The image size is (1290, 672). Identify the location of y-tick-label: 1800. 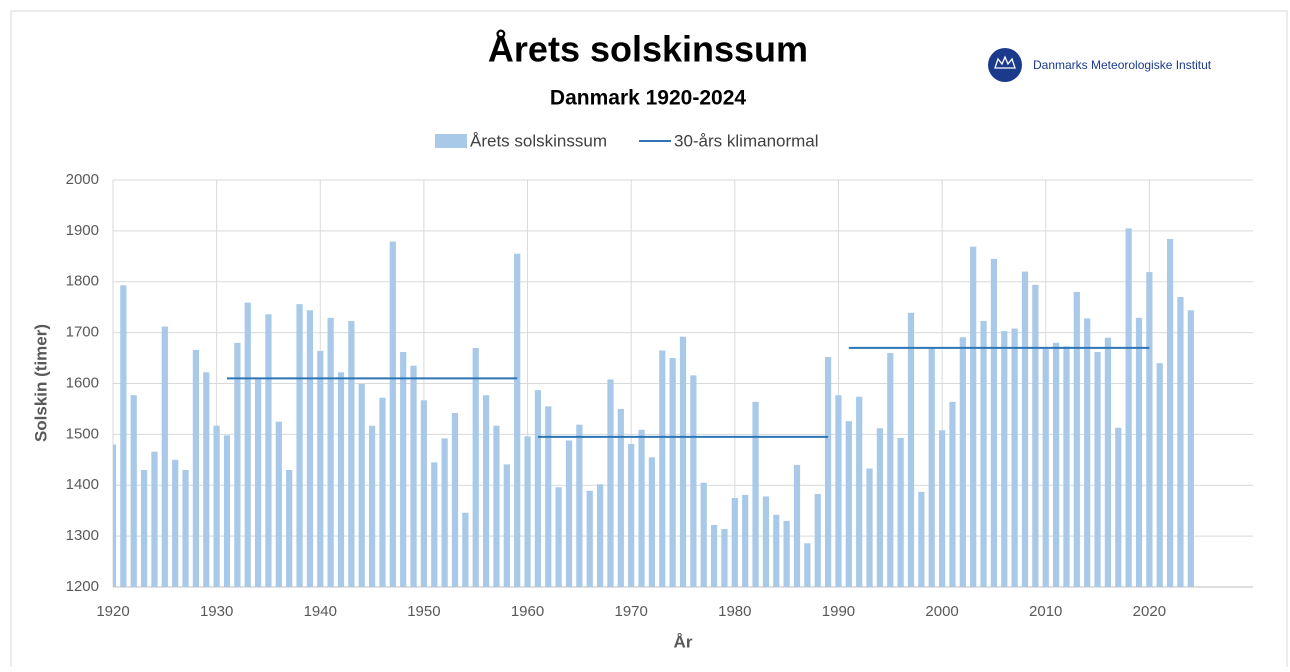
(82, 281).